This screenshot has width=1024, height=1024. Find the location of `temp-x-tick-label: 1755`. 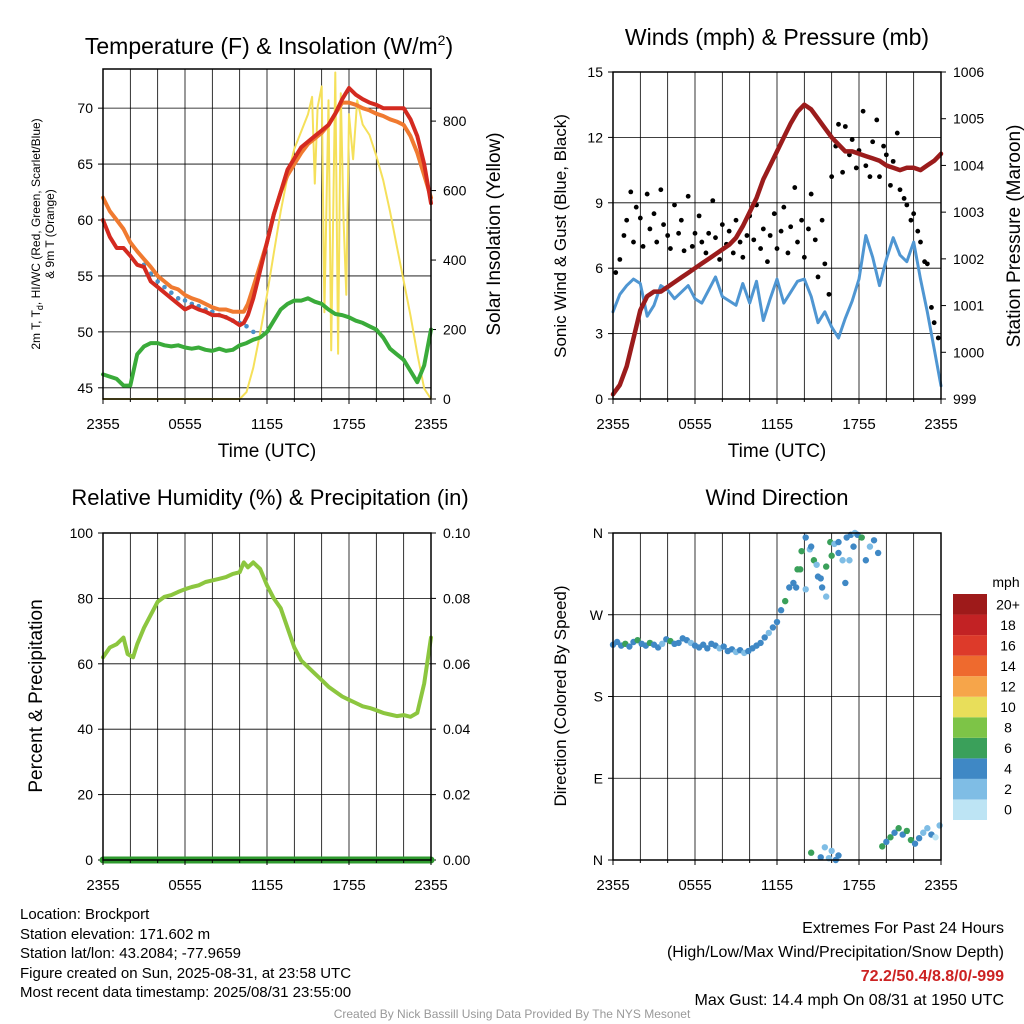

temp-x-tick-label: 1755 is located at coordinates (348, 424).